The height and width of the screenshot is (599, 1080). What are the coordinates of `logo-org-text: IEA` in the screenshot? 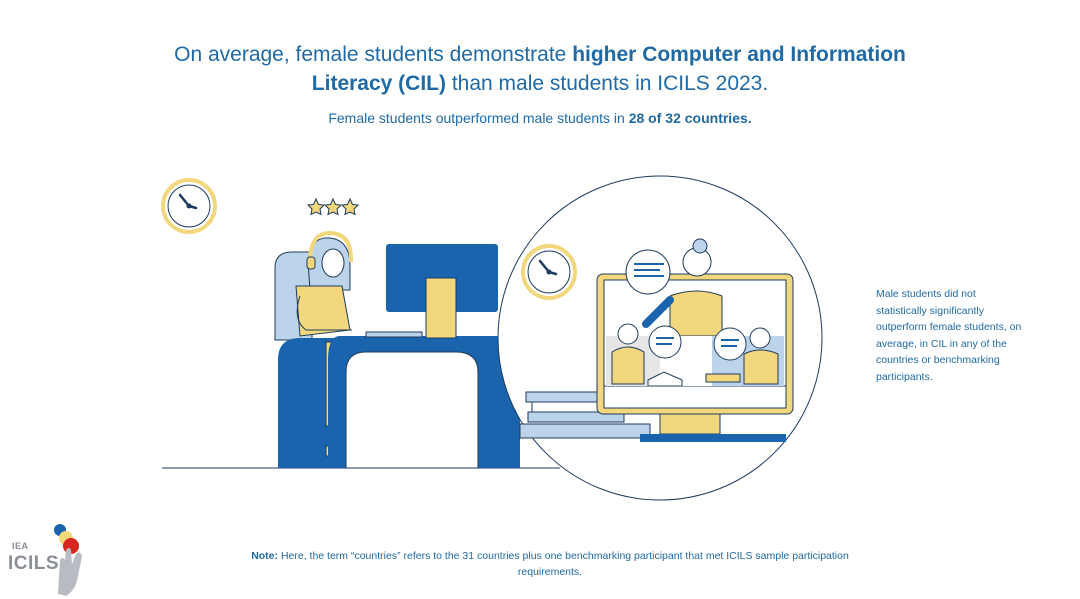 It's located at (20, 546).